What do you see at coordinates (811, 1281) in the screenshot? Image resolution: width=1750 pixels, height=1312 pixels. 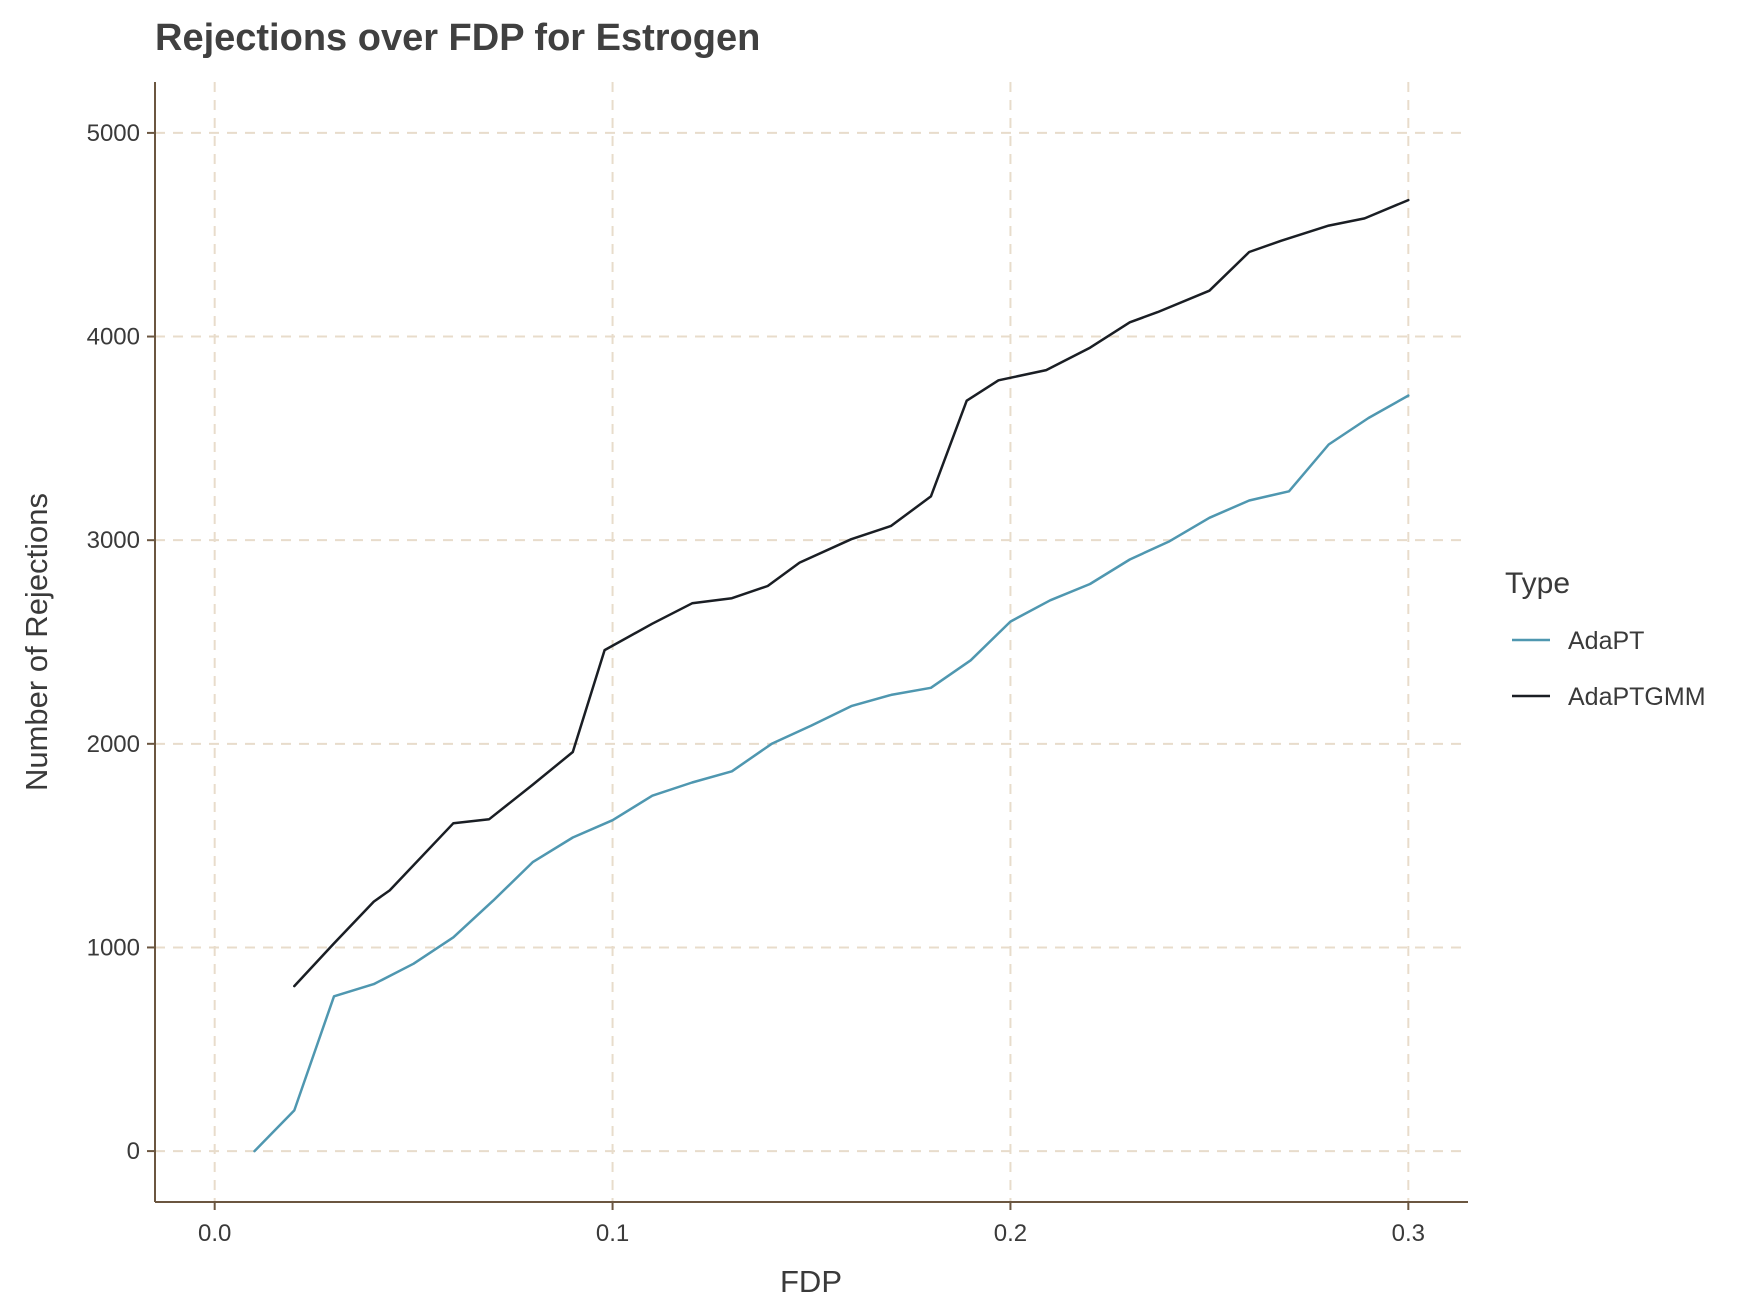 I see `x-axis-title: FDP` at bounding box center [811, 1281].